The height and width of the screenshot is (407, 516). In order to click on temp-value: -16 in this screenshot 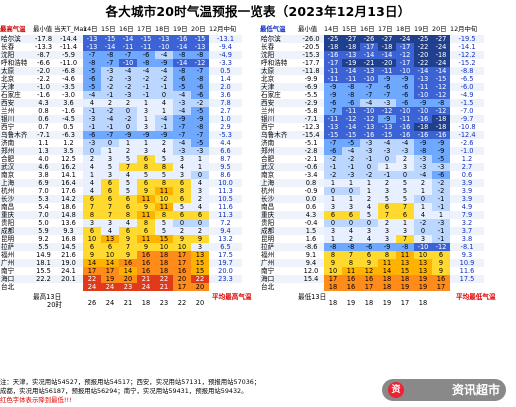, I will do `click(441, 135)`.